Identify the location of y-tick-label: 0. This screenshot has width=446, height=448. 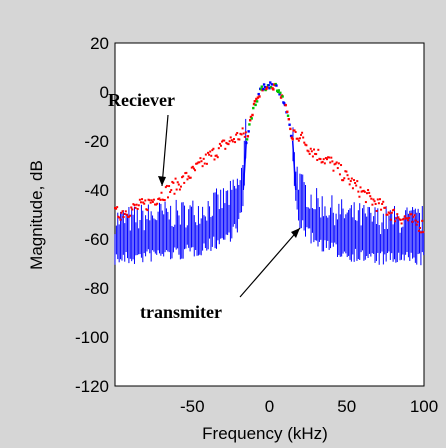
(104, 92).